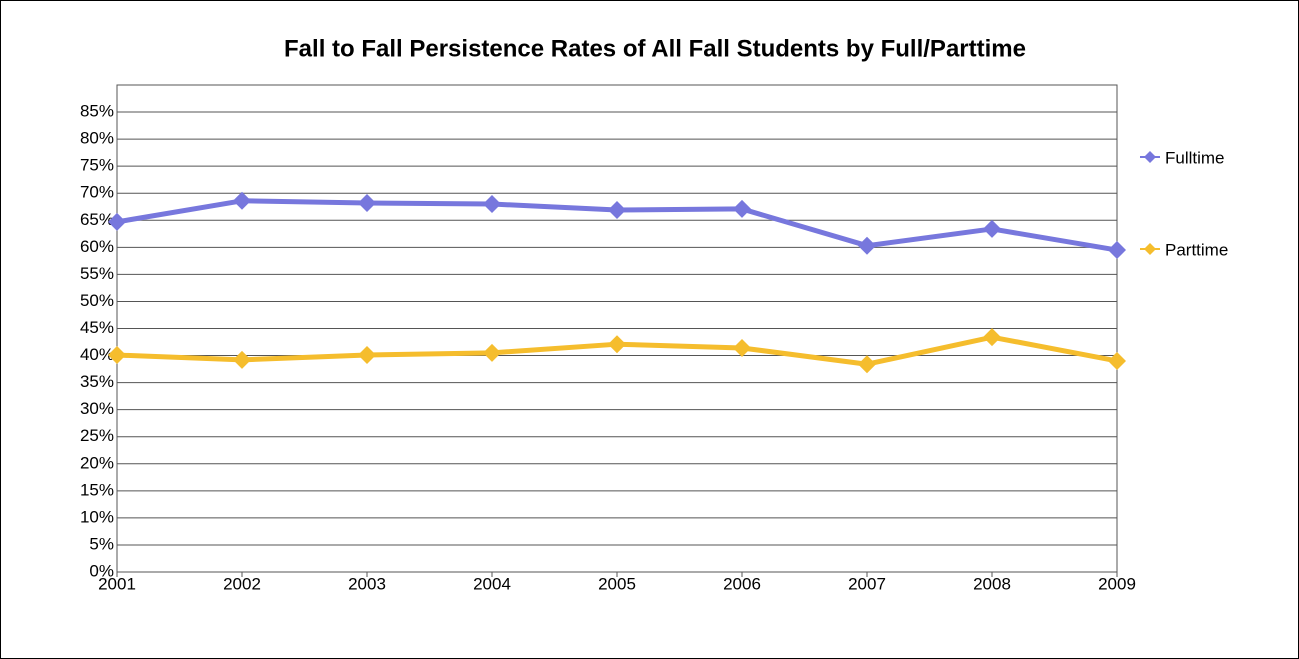 This screenshot has width=1299, height=659. I want to click on legend-label: Parttime, so click(1196, 249).